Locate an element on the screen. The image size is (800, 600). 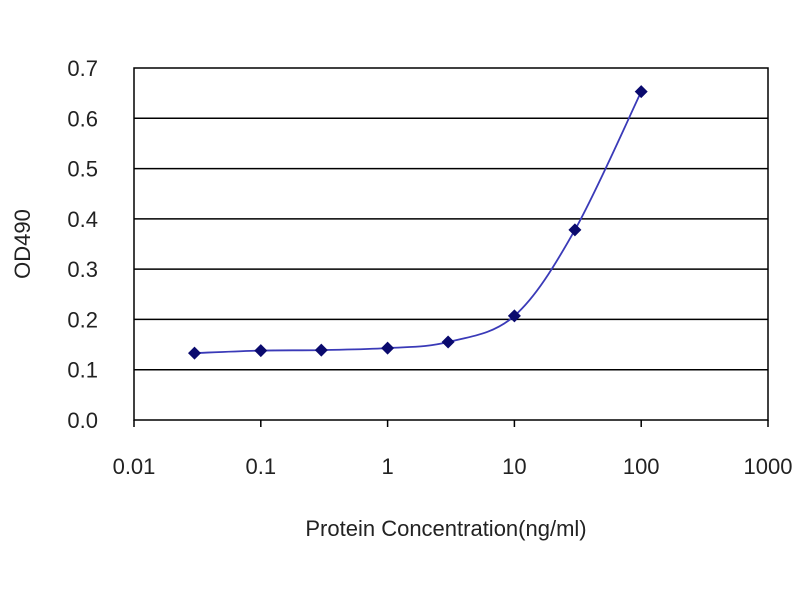
x-tick-label: 1 is located at coordinates (387, 466).